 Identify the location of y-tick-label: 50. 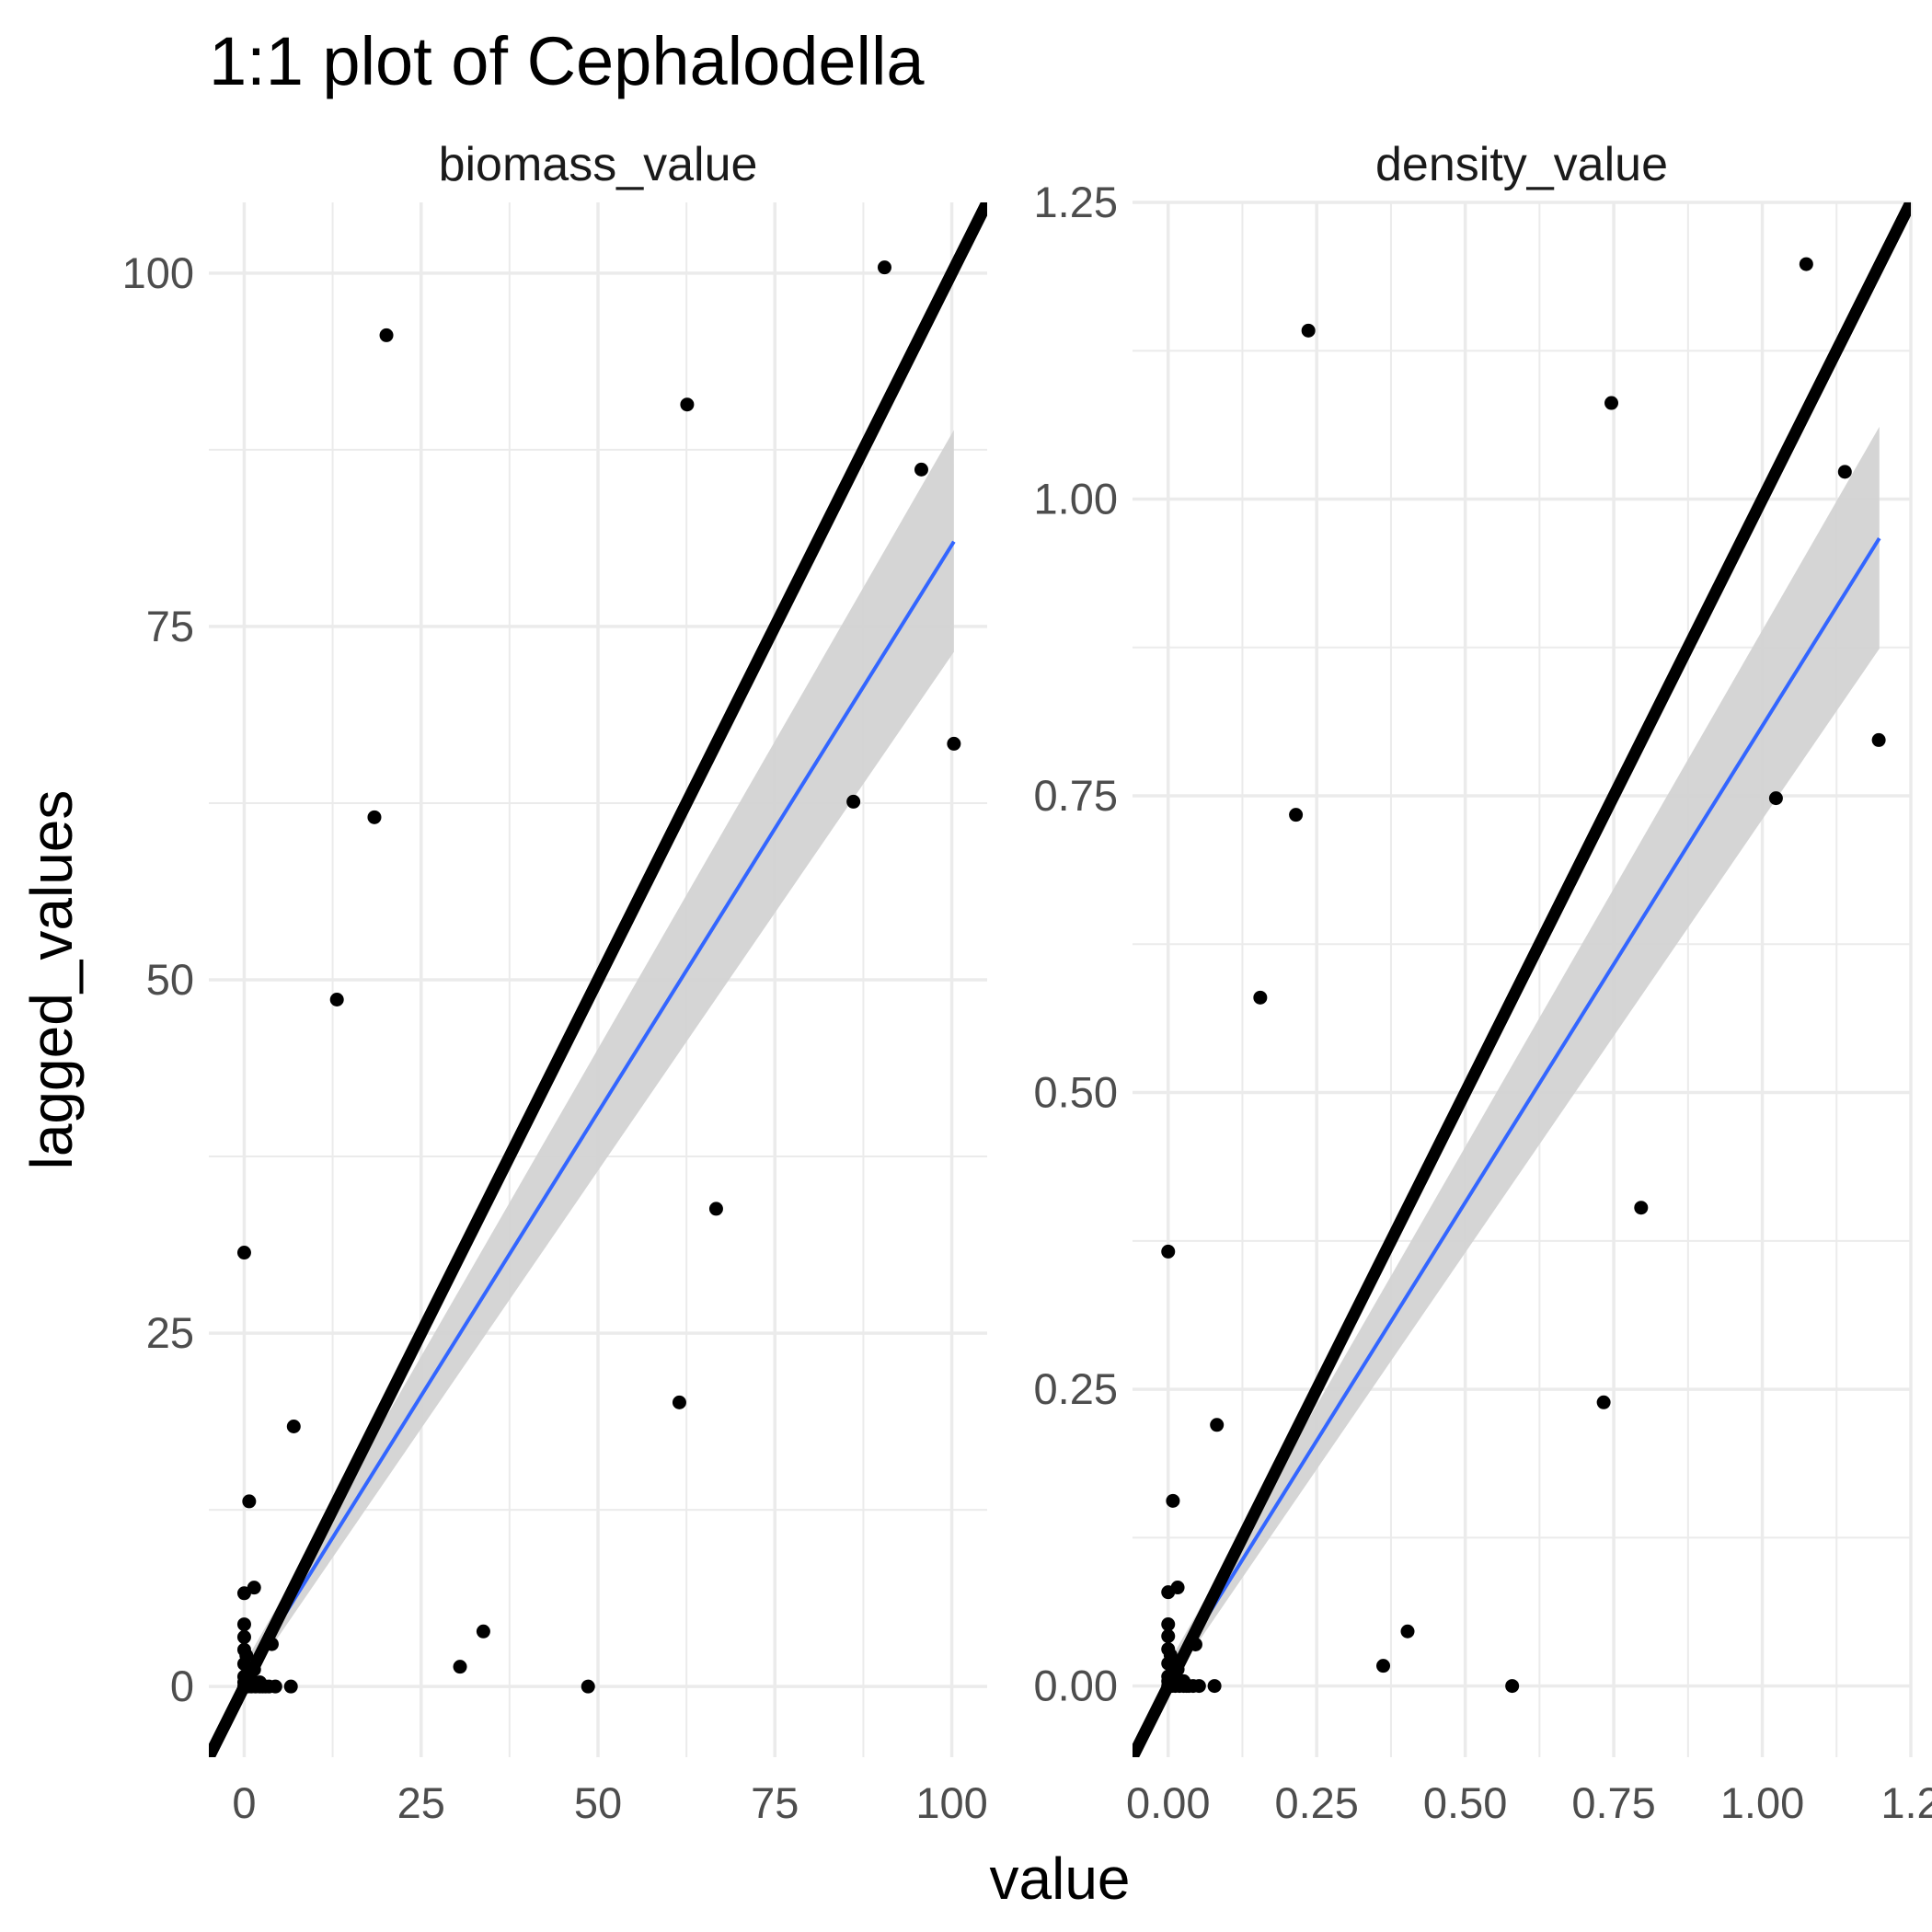
(170, 979).